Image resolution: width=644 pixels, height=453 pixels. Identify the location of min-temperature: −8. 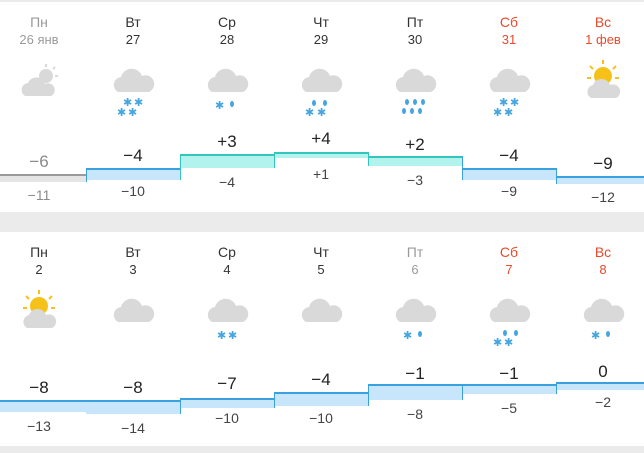
(415, 414).